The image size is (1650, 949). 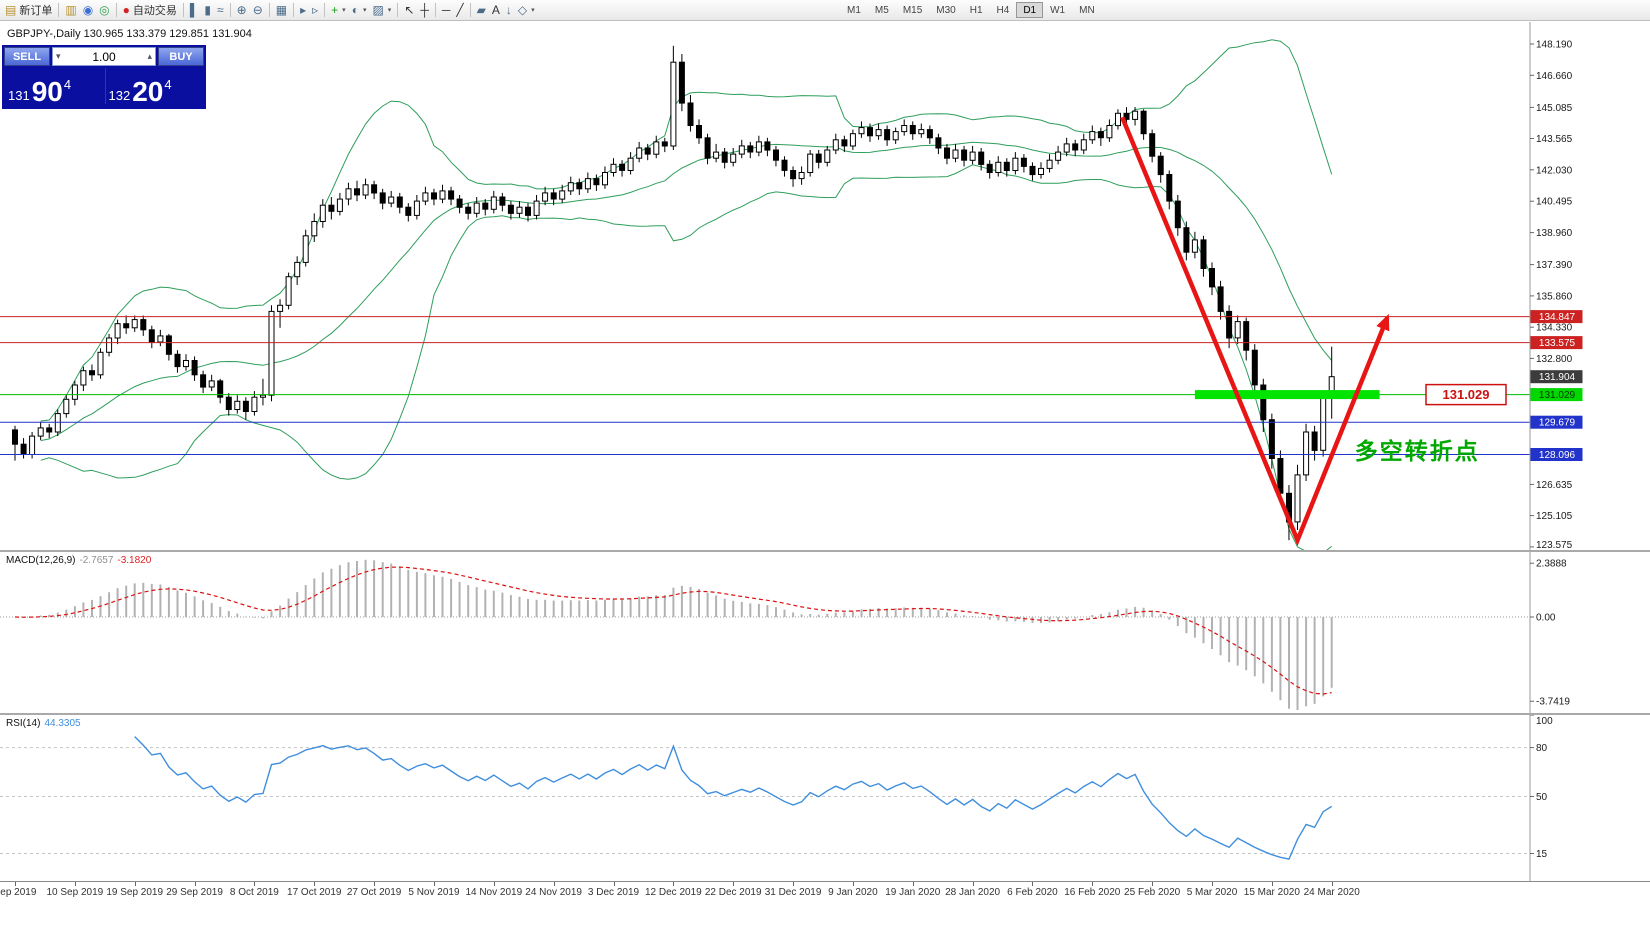 What do you see at coordinates (11, 10) in the screenshot?
I see `new-order-icon: ▤` at bounding box center [11, 10].